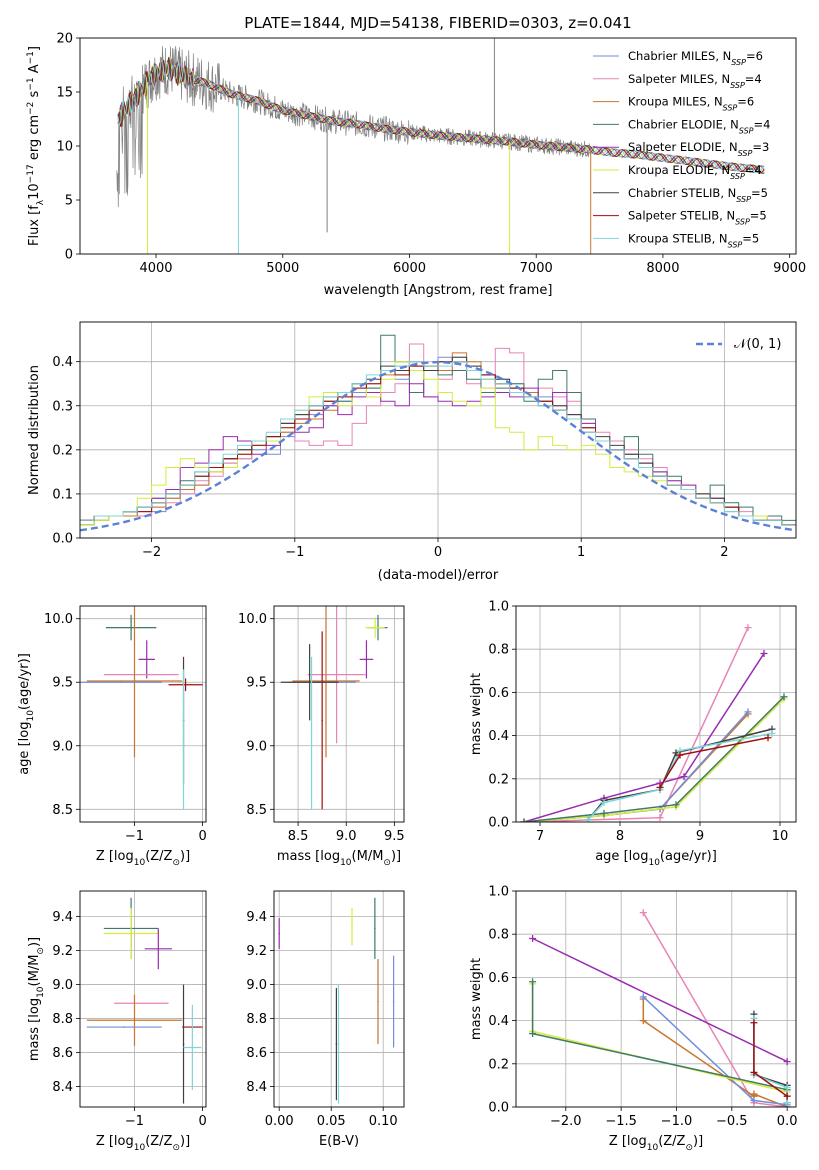  What do you see at coordinates (536, 268) in the screenshot?
I see `x-tick-label: 7000` at bounding box center [536, 268].